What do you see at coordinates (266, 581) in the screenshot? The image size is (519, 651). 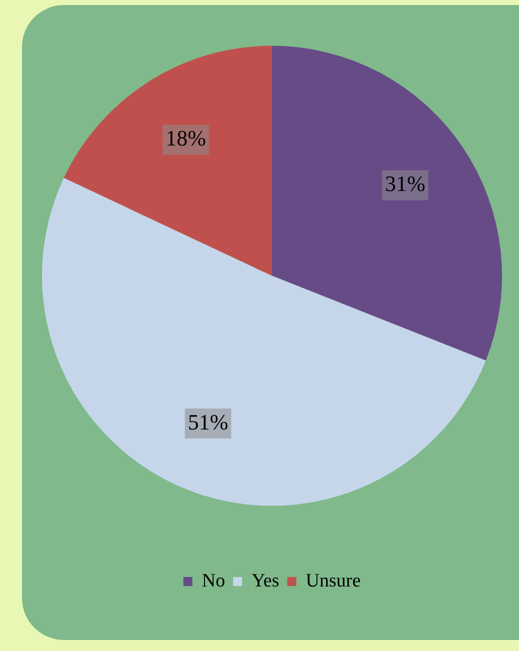 I see `legend-label: Yes` at bounding box center [266, 581].